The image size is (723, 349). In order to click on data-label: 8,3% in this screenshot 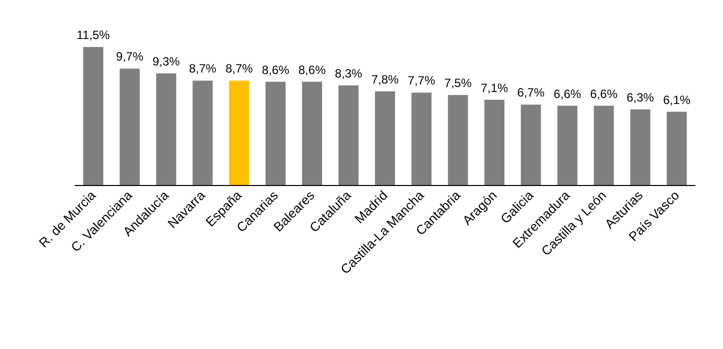, I will do `click(348, 73)`.